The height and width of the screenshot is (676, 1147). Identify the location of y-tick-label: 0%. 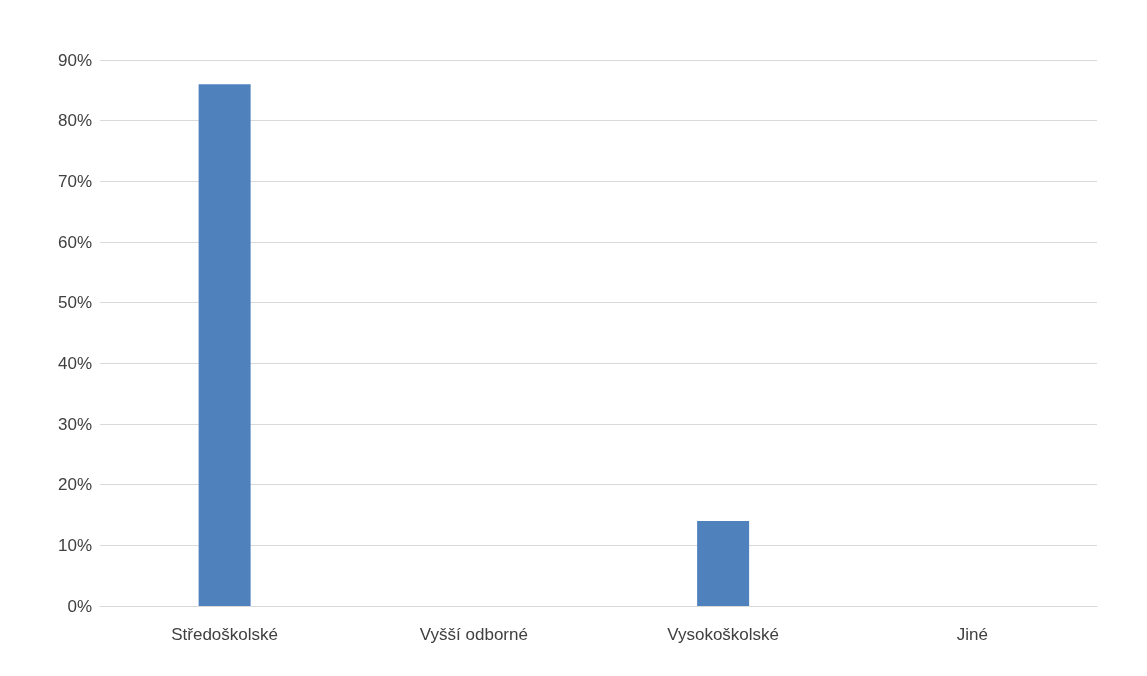
(79, 606).